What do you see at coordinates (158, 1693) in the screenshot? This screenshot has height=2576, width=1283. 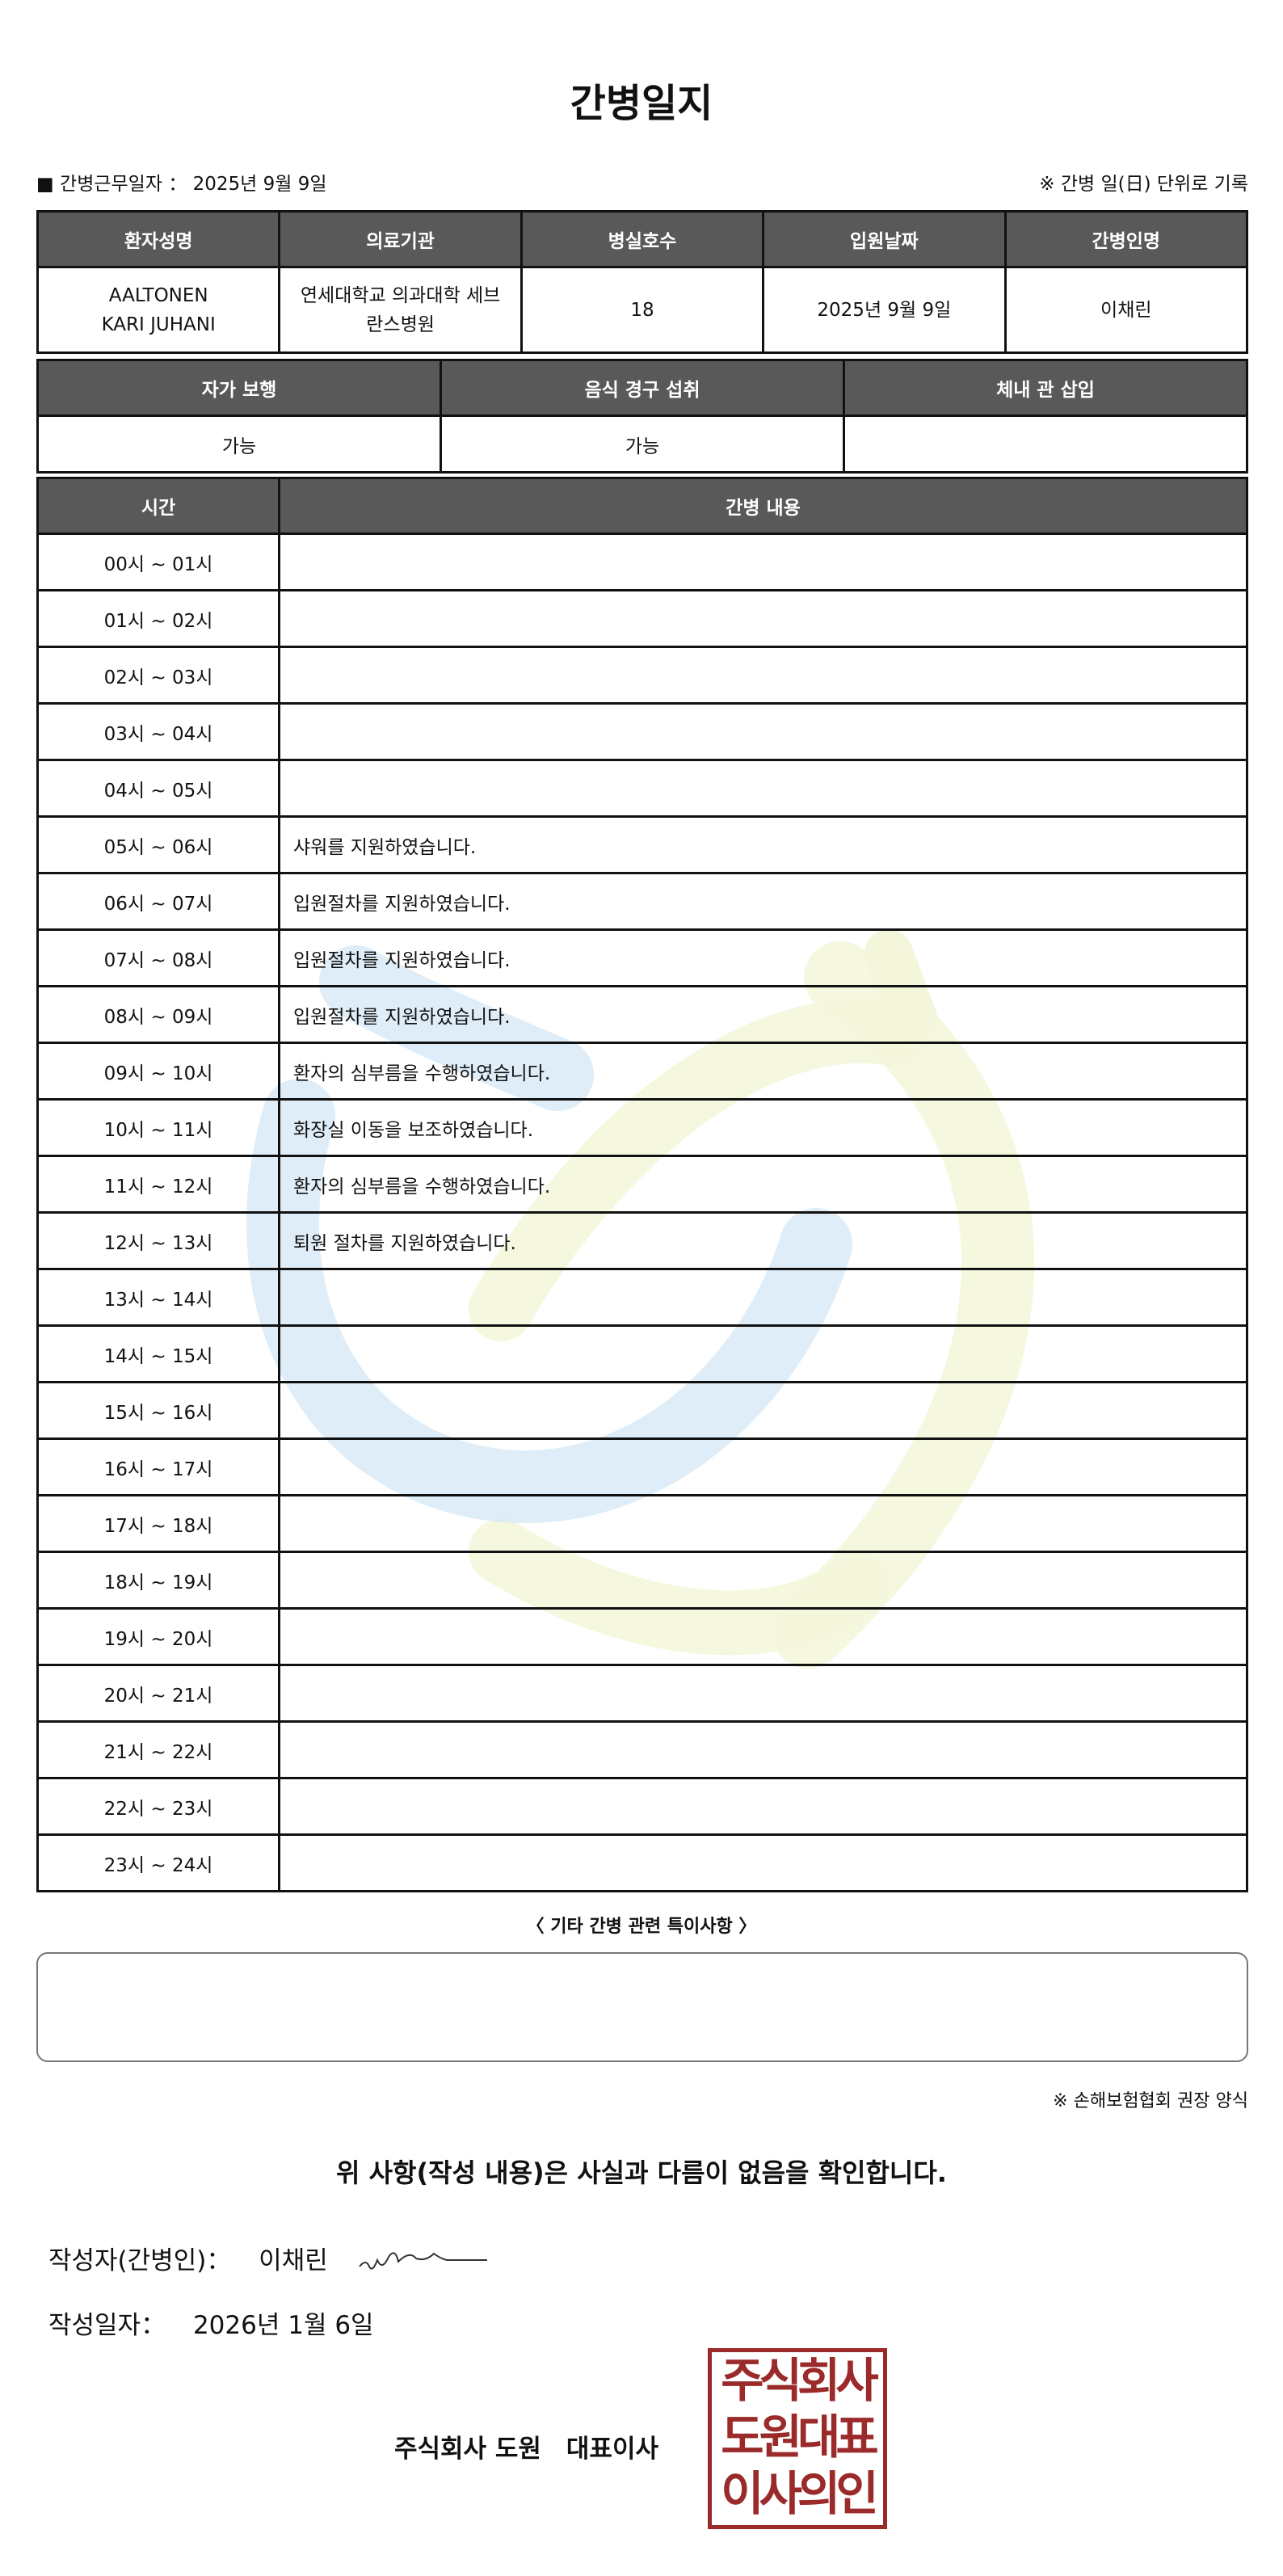 I see `time-cell: 20시 ~ 21시` at bounding box center [158, 1693].